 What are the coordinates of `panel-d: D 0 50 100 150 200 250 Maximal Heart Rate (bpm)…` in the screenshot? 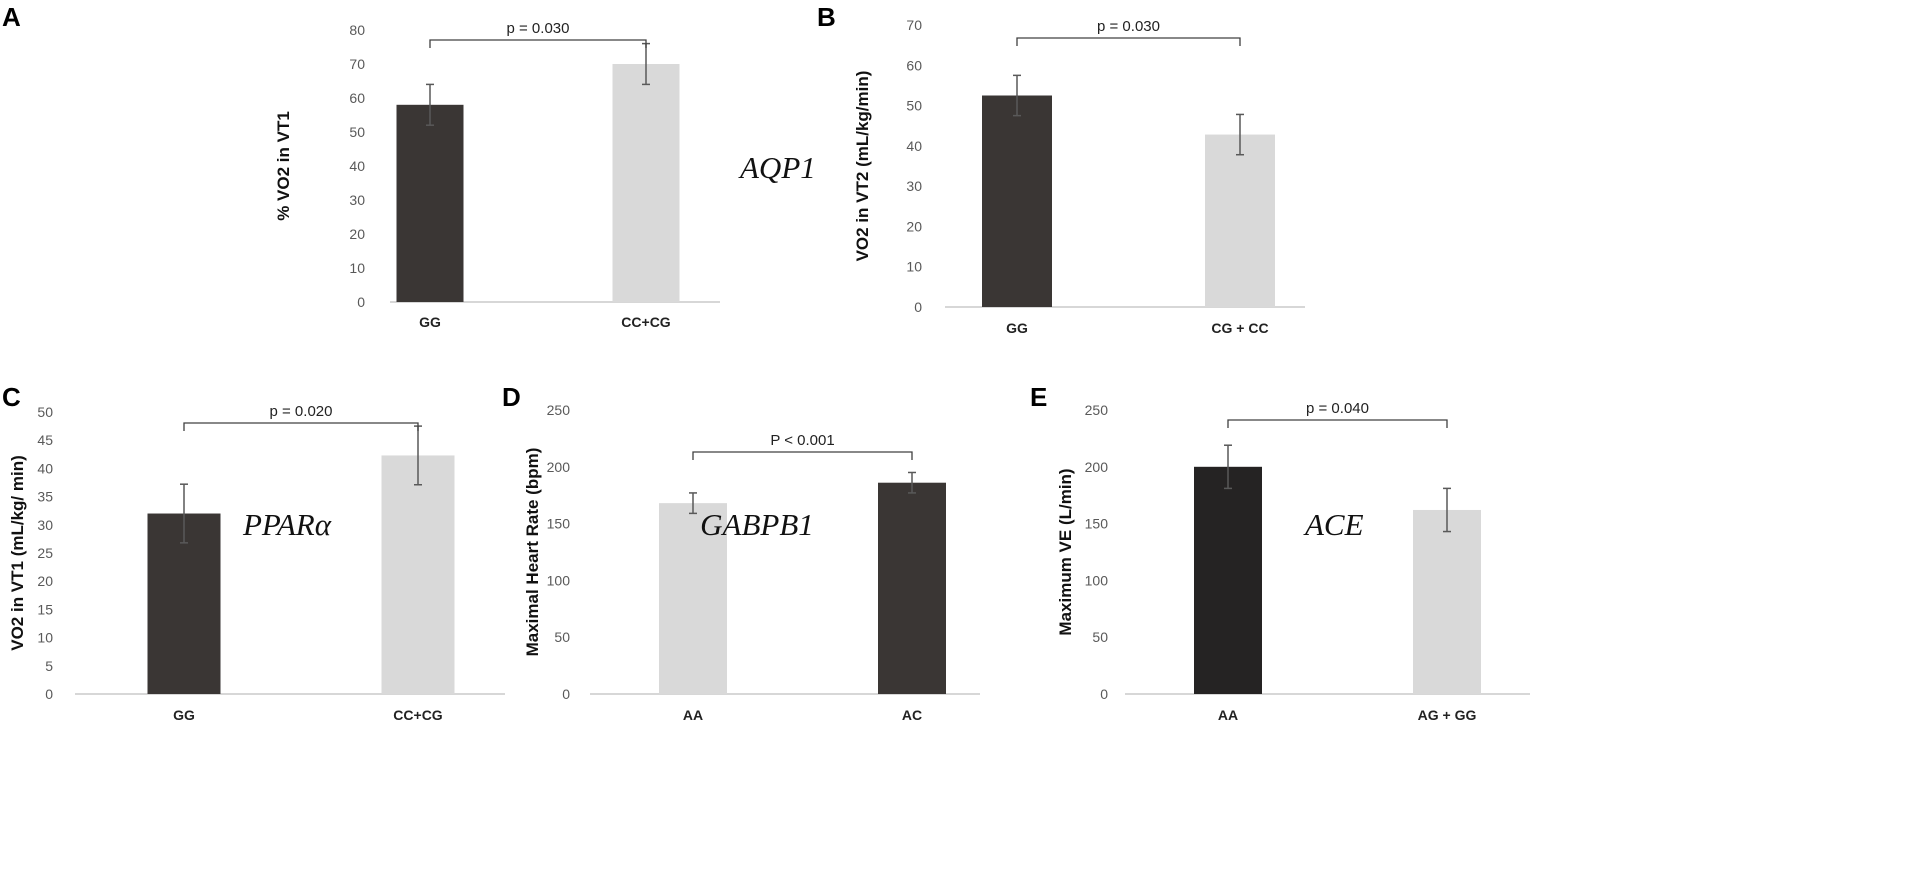 It's located at (741, 552).